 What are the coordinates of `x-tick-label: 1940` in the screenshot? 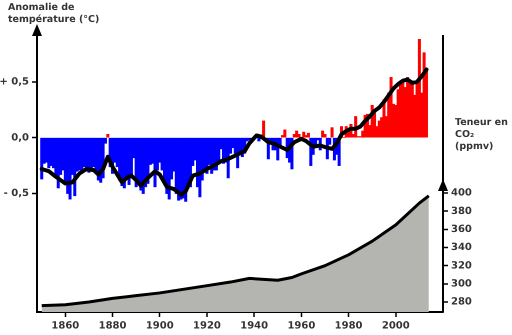 It's located at (254, 326).